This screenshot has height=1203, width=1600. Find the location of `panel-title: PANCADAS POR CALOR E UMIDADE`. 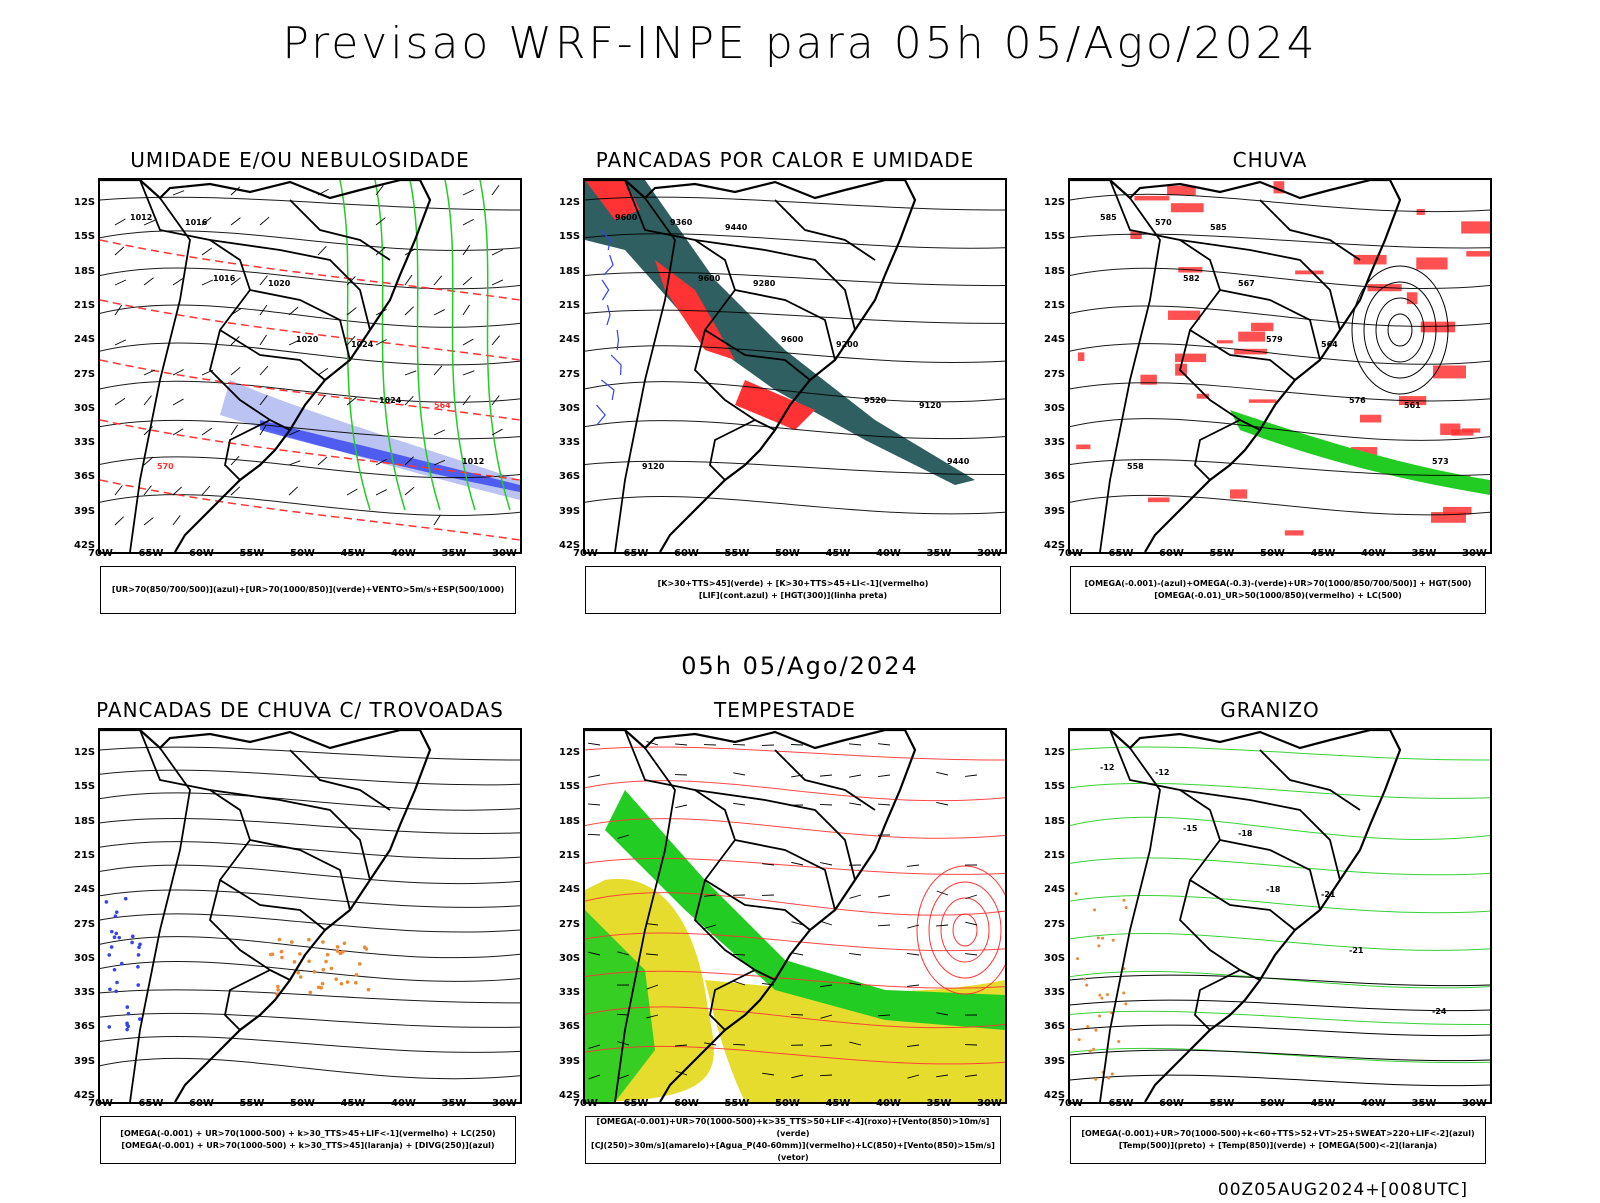

panel-title: PANCADAS POR CALOR E UMIDADE is located at coordinates (785, 160).